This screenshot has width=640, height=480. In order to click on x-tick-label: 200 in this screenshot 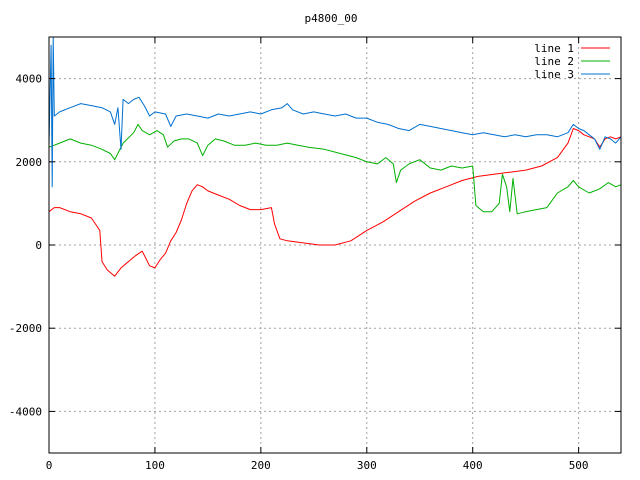, I will do `click(261, 465)`.